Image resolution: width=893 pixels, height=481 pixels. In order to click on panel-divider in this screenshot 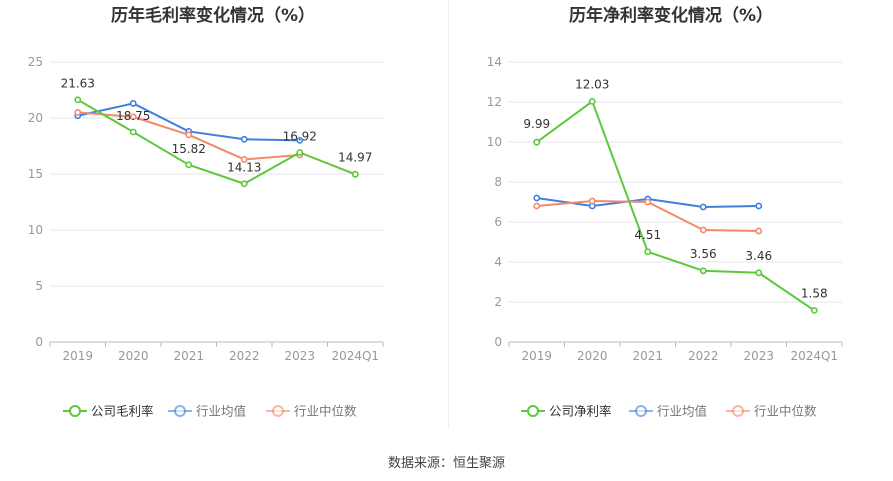, I will do `click(448, 214)`.